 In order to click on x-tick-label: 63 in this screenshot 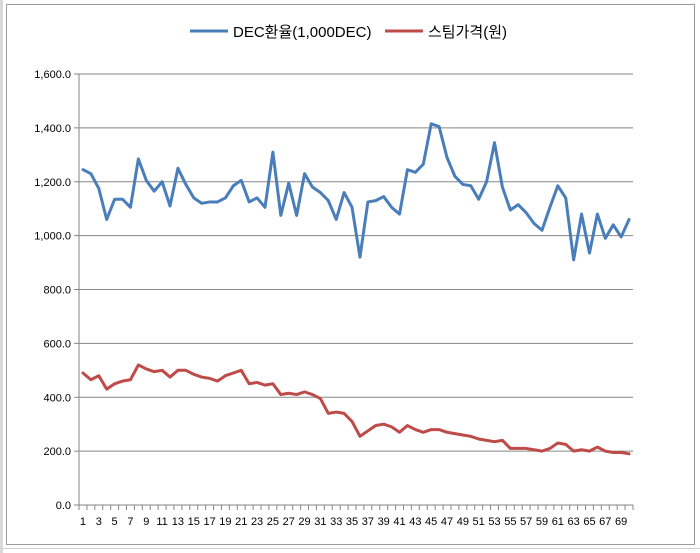, I will do `click(574, 522)`.